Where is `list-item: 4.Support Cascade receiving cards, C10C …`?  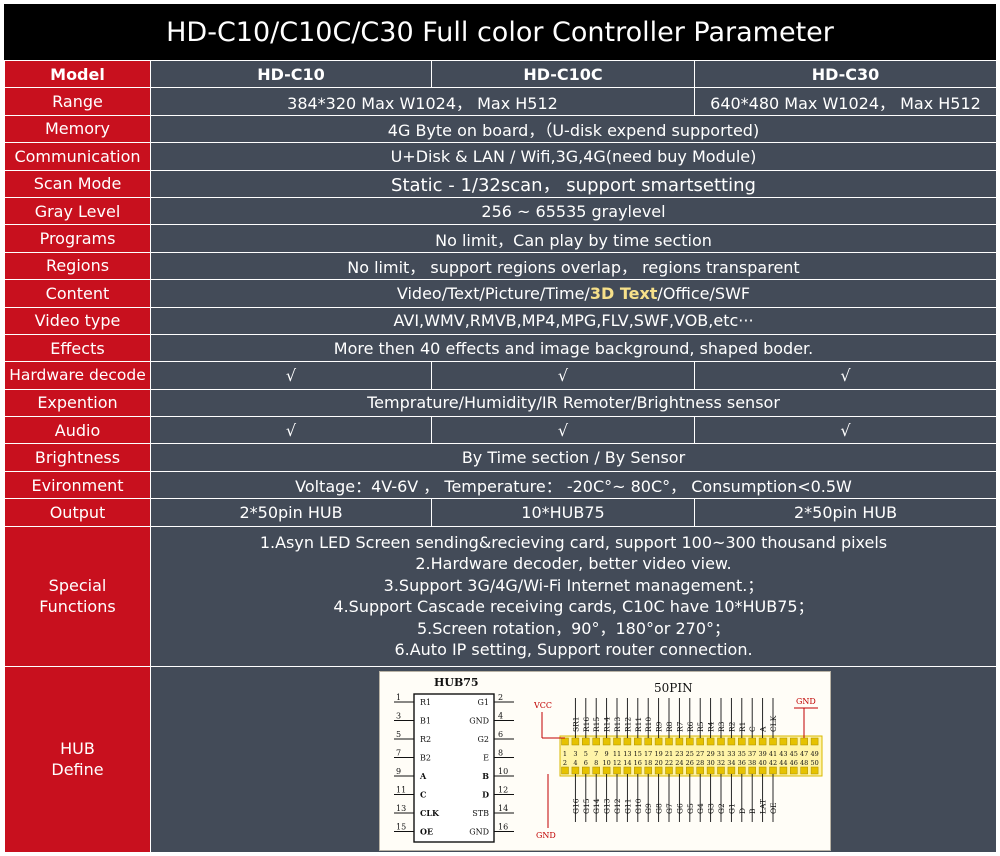
list-item: 4.Support Cascade receiving cards, C10C … is located at coordinates (573, 607).